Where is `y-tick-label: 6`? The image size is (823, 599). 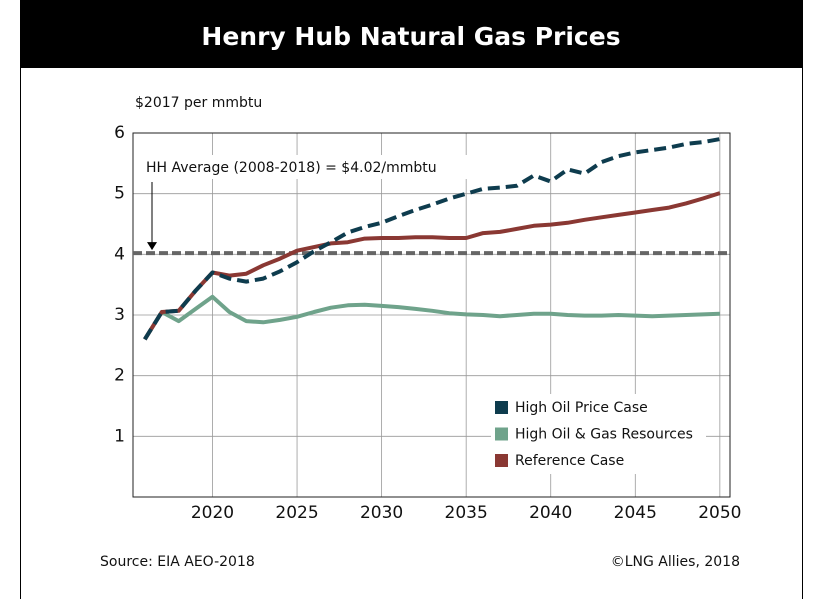 y-tick-label: 6 is located at coordinates (119, 133).